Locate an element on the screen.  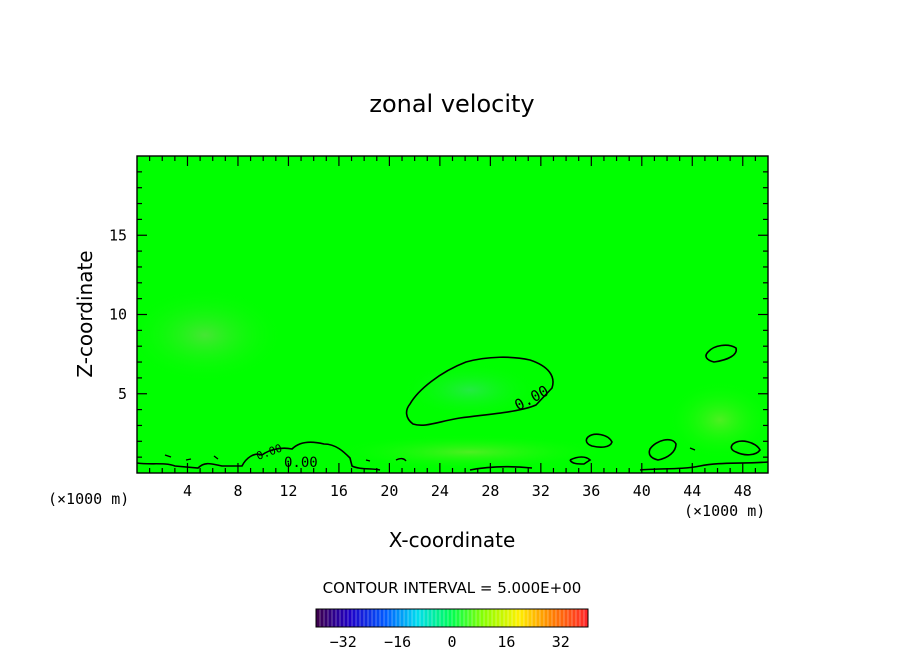
x-axis-label: X-coordinate is located at coordinates (452, 540).